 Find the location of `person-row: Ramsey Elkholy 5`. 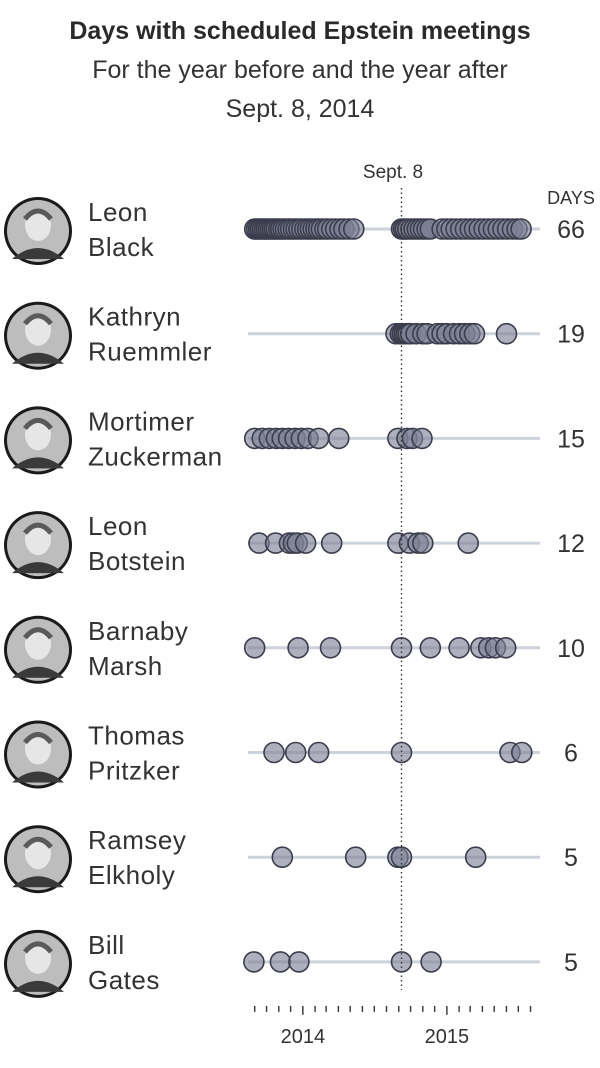

person-row: Ramsey Elkholy 5 is located at coordinates (291, 859).